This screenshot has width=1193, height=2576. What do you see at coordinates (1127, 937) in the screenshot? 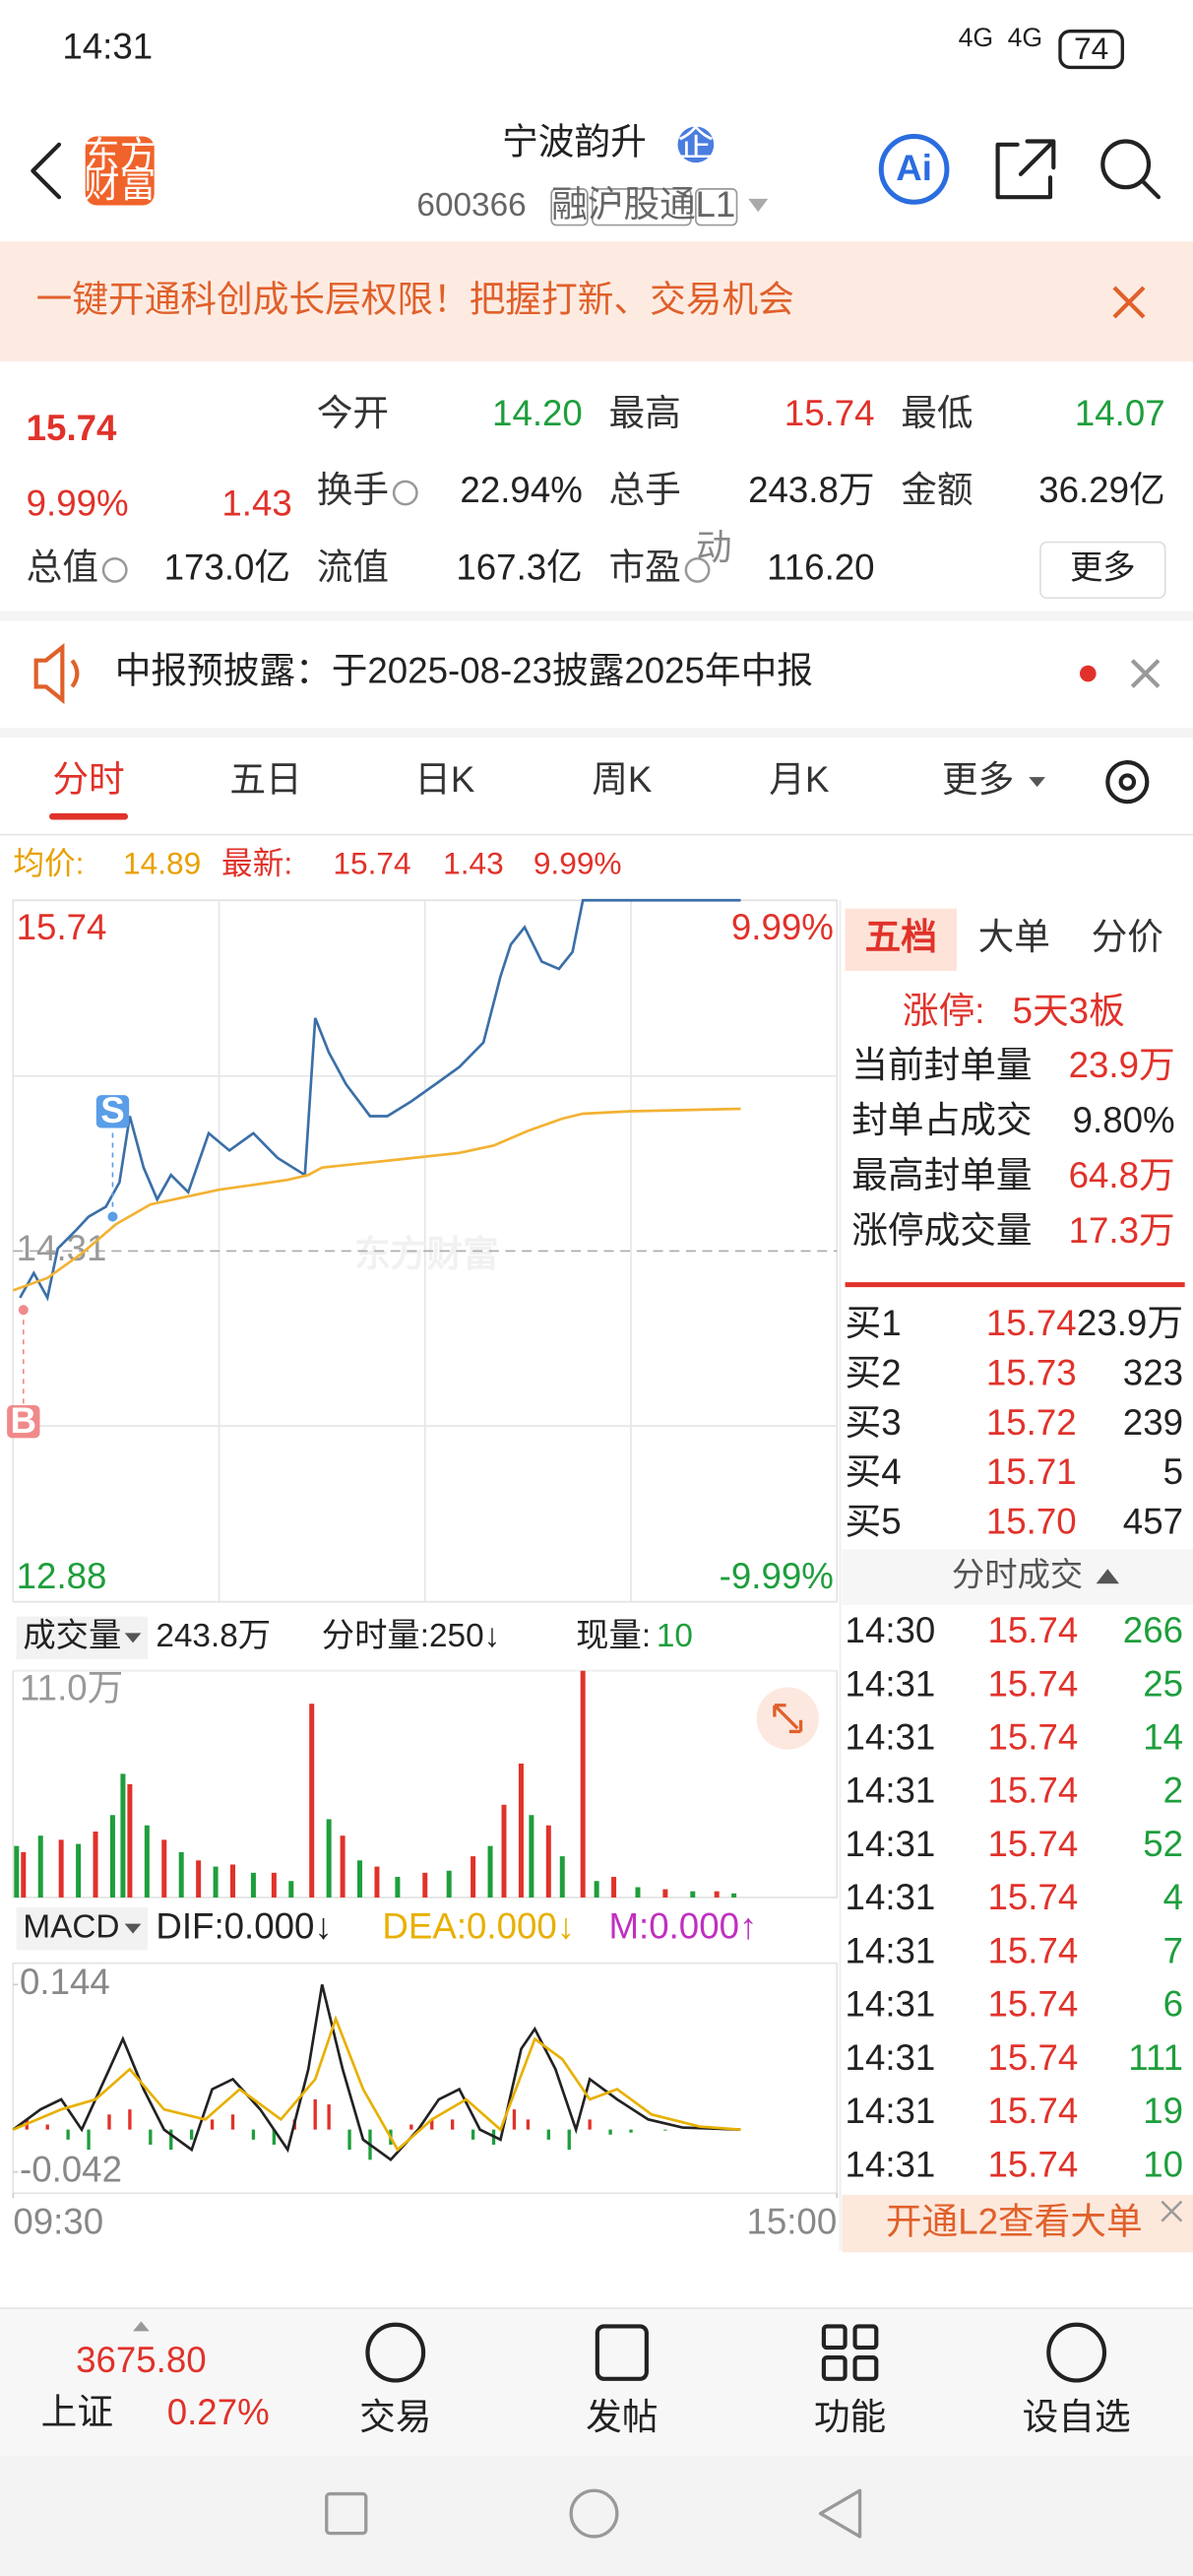
I see `panel-tab: 分价` at bounding box center [1127, 937].